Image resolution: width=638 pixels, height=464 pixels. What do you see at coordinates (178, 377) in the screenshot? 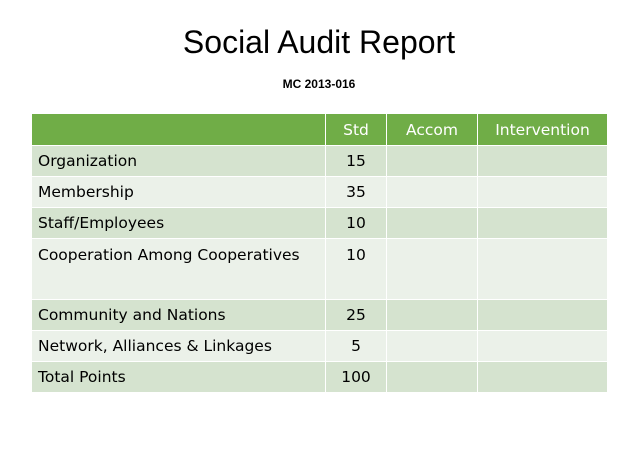
I see `row-name-cell: Total Points` at bounding box center [178, 377].